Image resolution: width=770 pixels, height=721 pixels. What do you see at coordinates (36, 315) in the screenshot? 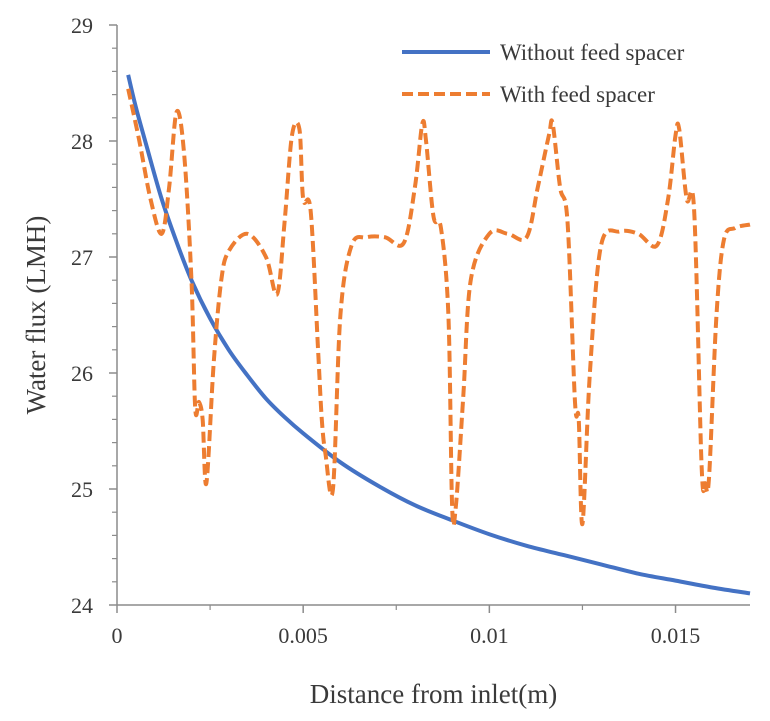
I see `y-axis-title: Water flux (LMH)` at bounding box center [36, 315].